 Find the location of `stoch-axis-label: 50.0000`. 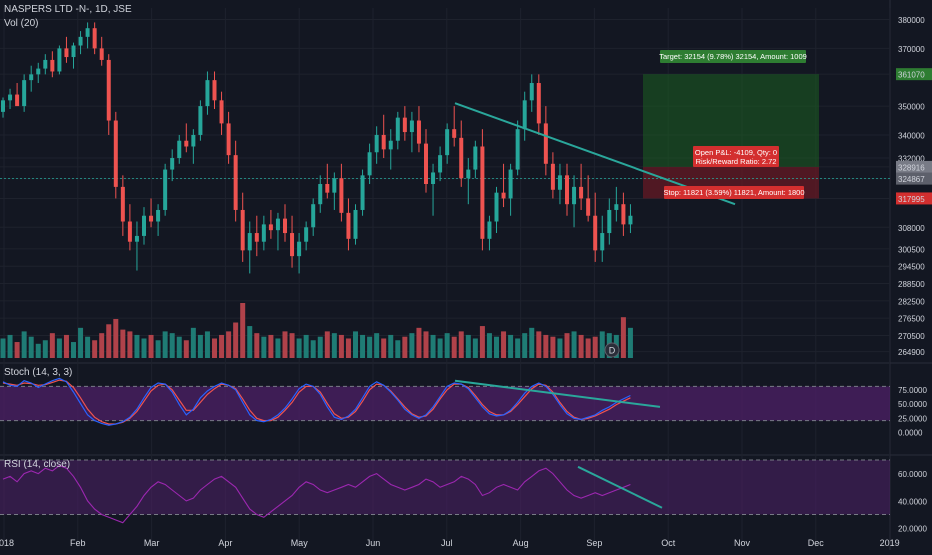

stoch-axis-label: 50.0000 is located at coordinates (912, 404).